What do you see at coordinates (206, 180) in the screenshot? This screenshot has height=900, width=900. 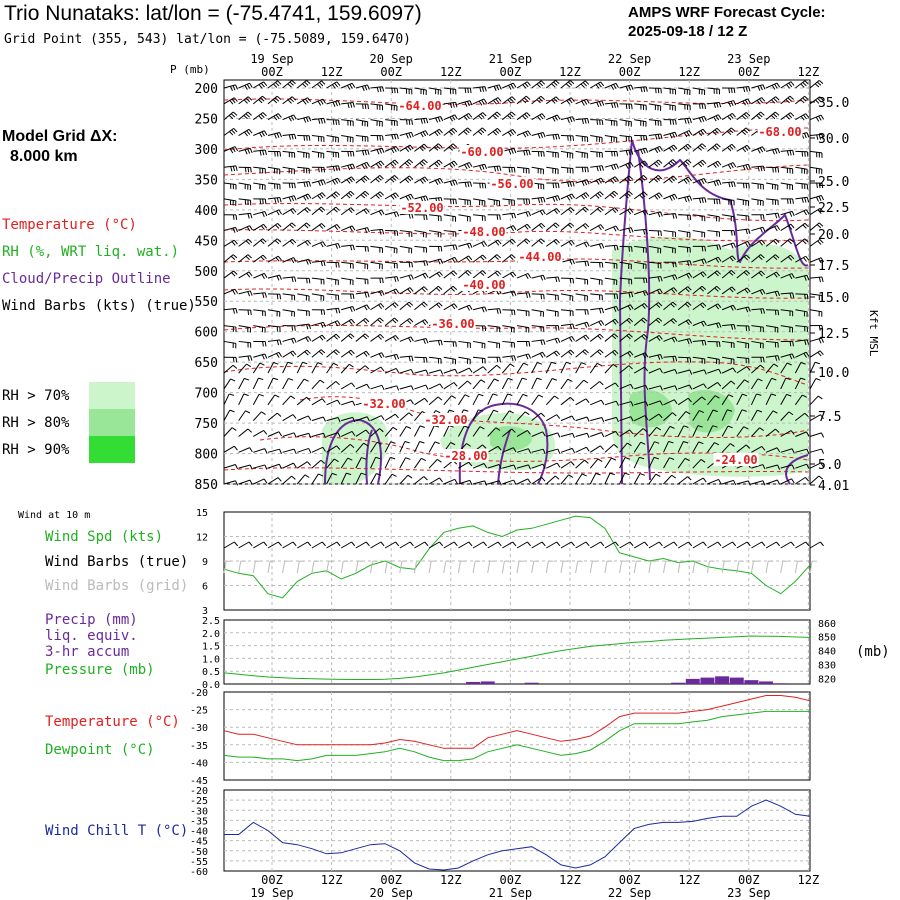 I see `pressure-tick-label: 350` at bounding box center [206, 180].